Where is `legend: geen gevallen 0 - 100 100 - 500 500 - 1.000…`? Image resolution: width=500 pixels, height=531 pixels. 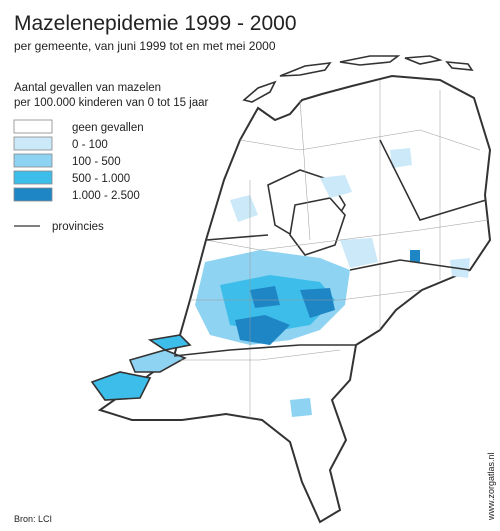
legend: geen gevallen 0 - 100 100 - 500 500 - 1.000… is located at coordinates (78, 160).